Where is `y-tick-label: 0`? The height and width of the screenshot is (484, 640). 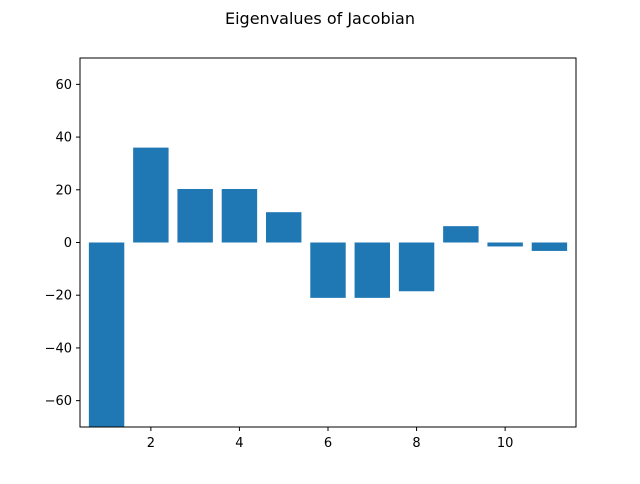 y-tick-label: 0 is located at coordinates (68, 243).